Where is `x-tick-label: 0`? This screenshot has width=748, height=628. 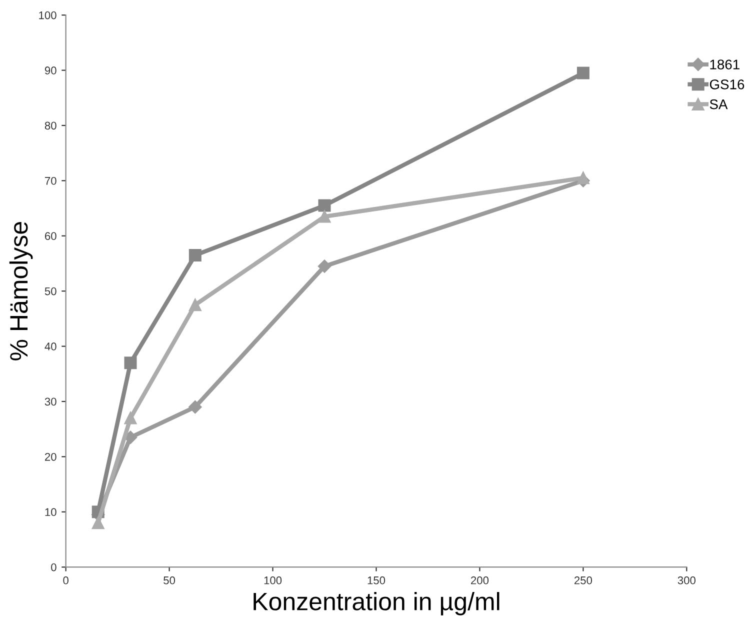 x-tick-label: 0 is located at coordinates (65, 580).